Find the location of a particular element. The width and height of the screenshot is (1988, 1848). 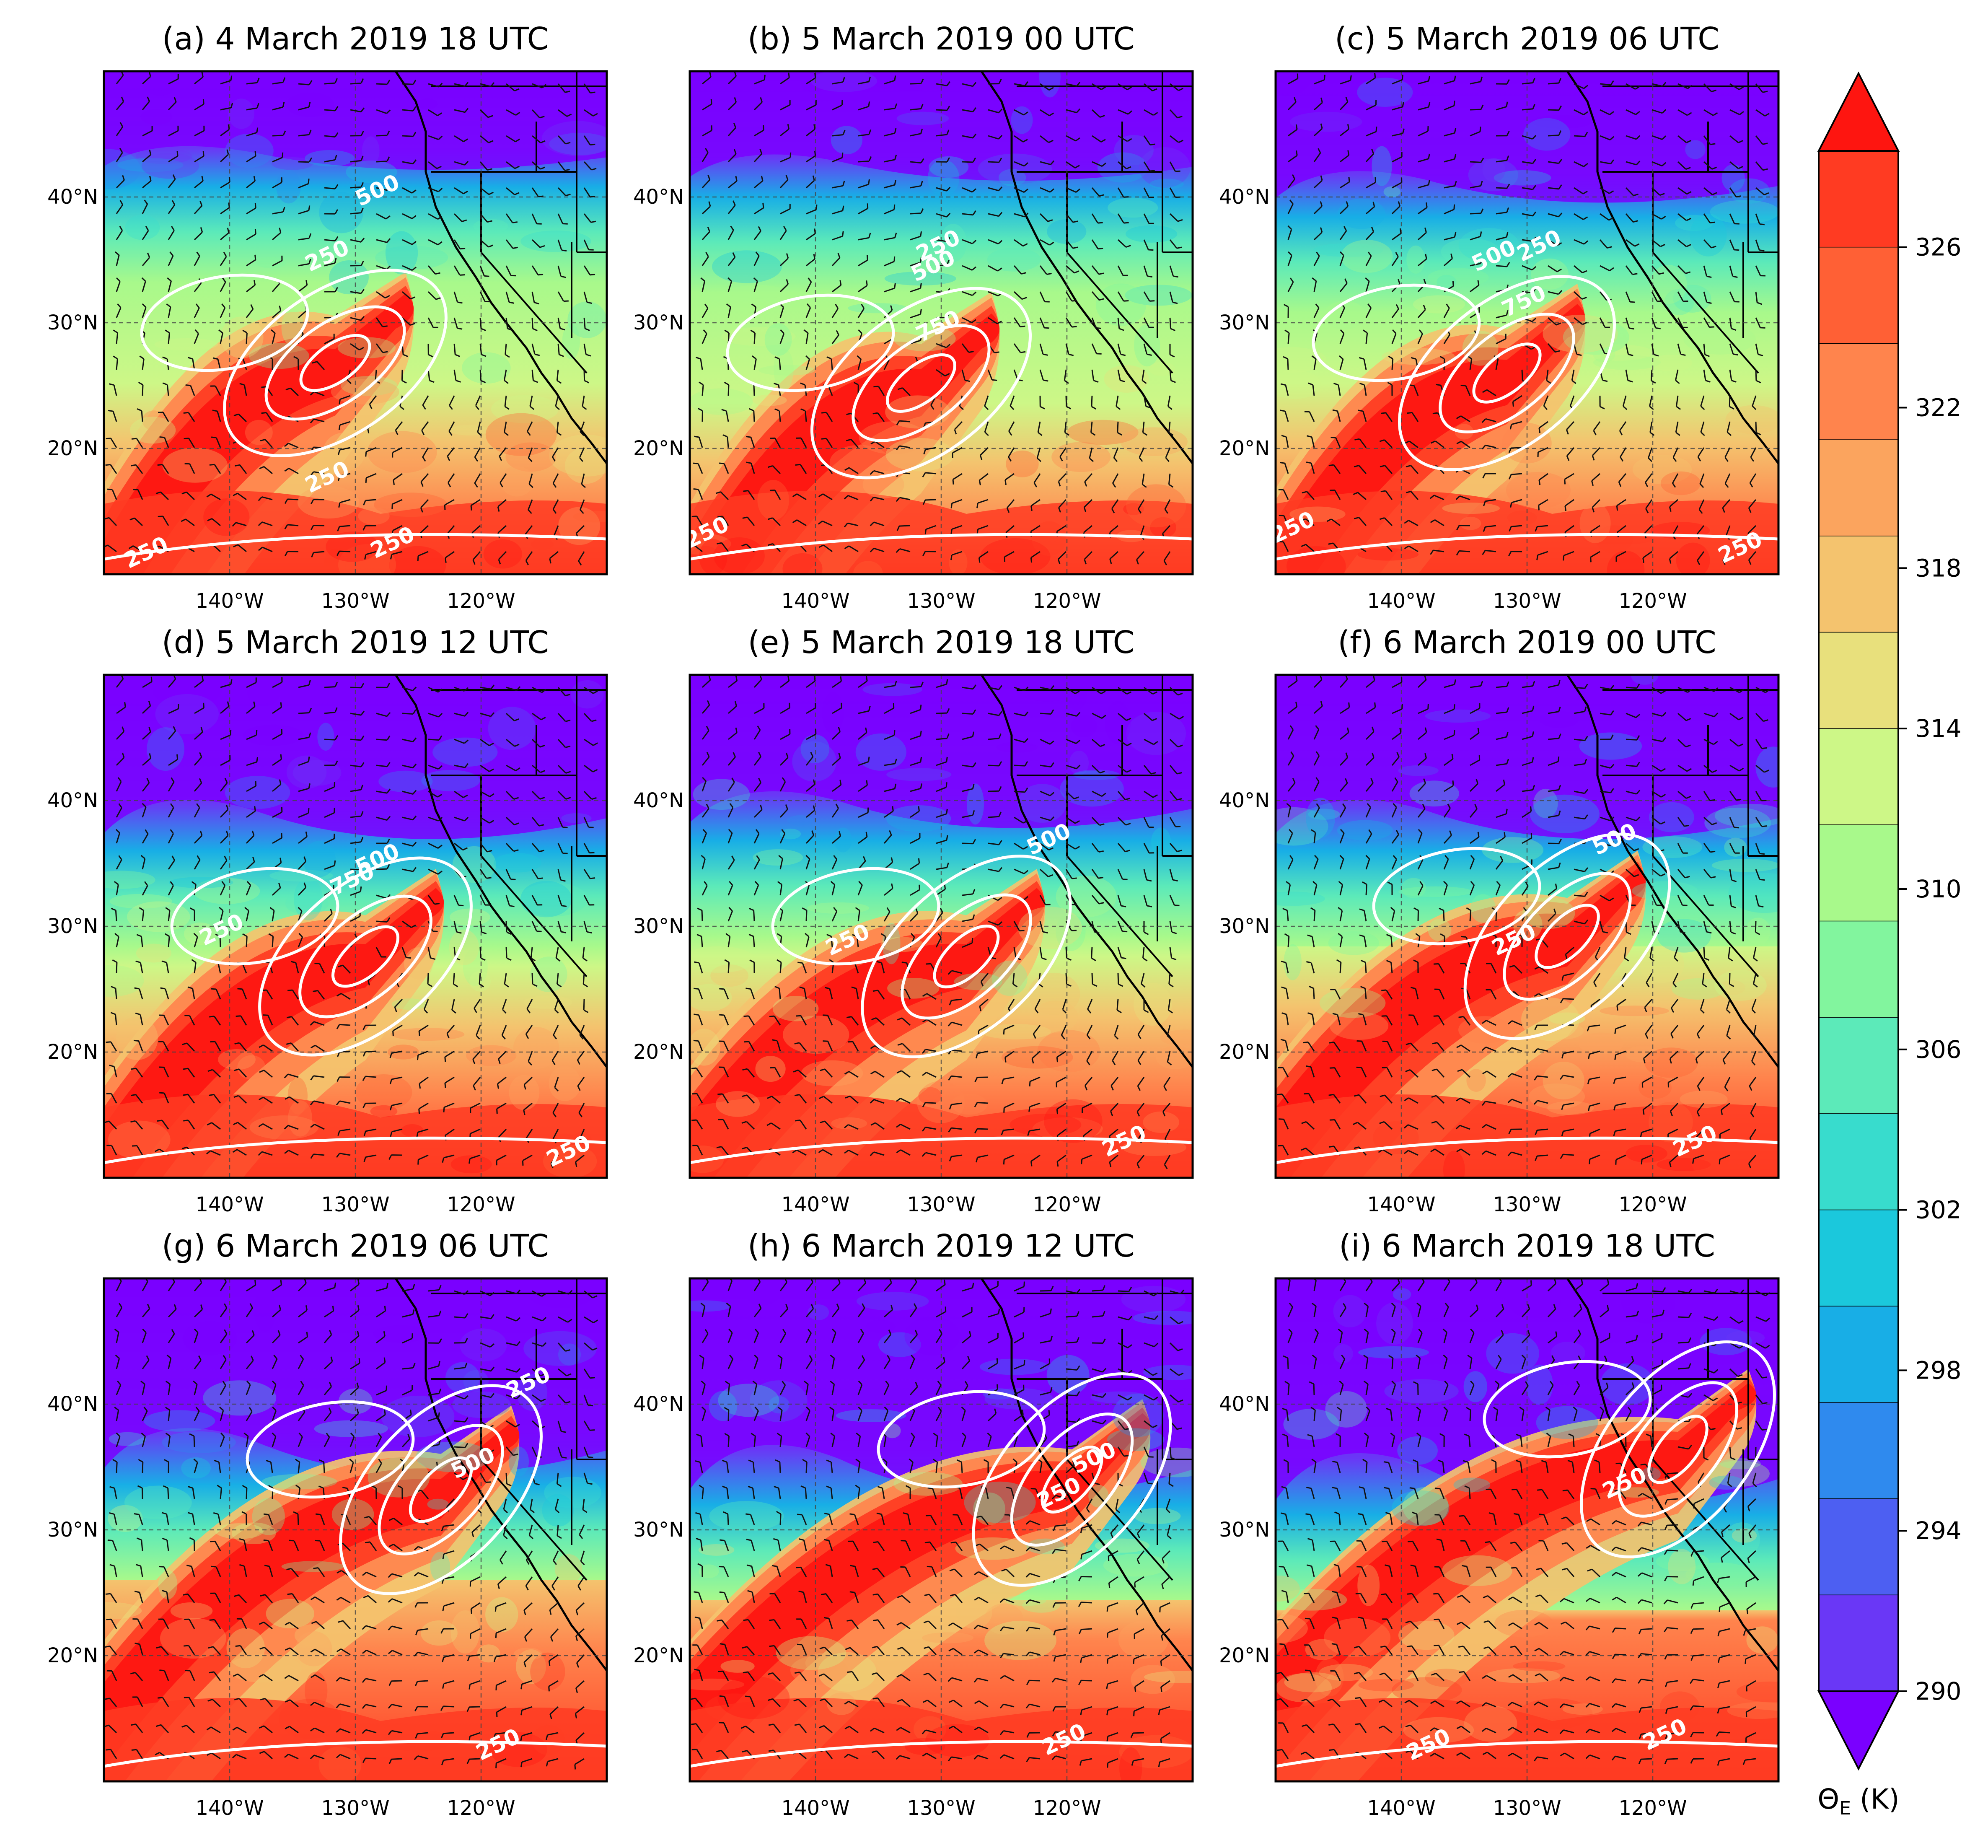

ivt-contour-south is located at coordinates (941, 547).